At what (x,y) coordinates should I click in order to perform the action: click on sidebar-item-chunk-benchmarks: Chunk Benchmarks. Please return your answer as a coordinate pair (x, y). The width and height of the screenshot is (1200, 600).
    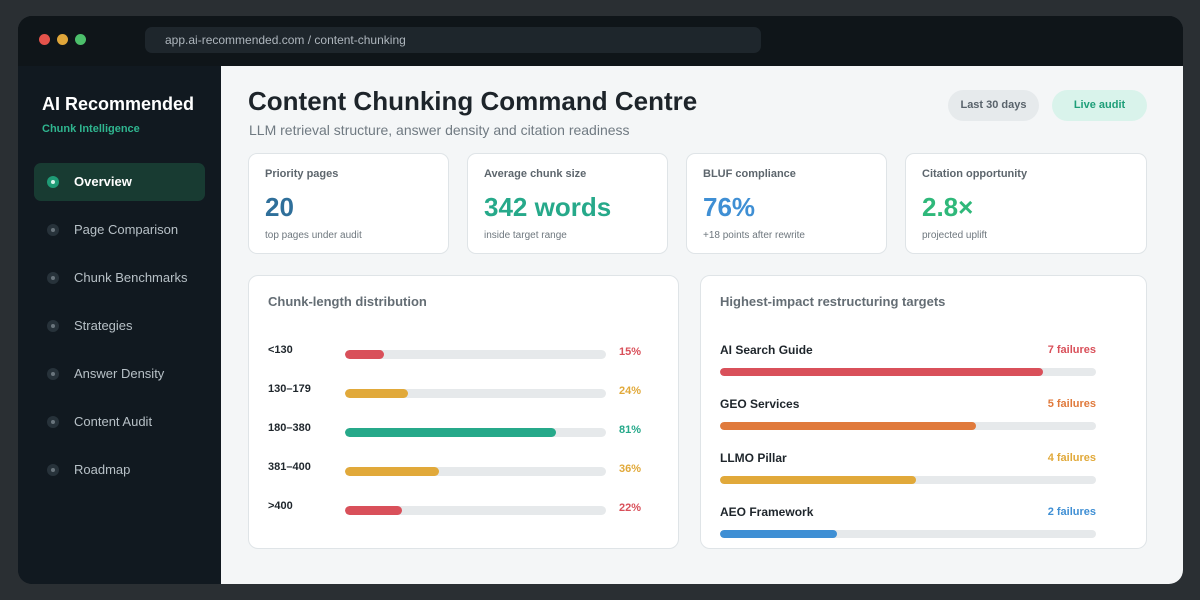
    Looking at the image, I should click on (119, 278).